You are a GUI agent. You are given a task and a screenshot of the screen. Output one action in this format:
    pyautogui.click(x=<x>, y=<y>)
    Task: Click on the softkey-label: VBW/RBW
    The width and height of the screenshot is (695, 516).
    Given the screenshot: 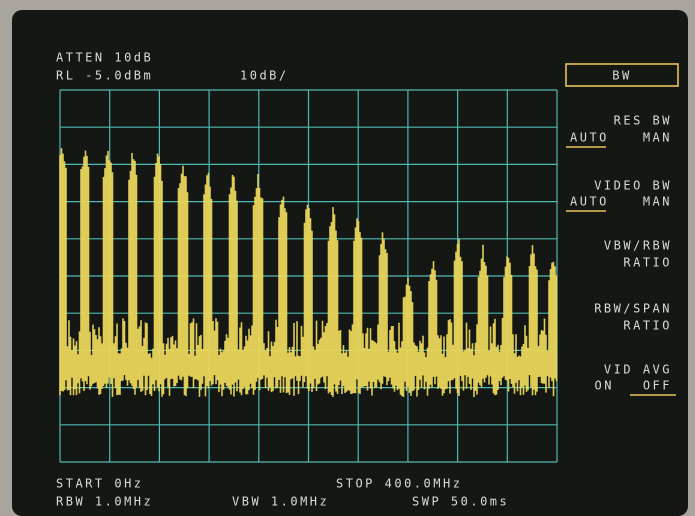 What is the action you would take?
    pyautogui.click(x=638, y=246)
    